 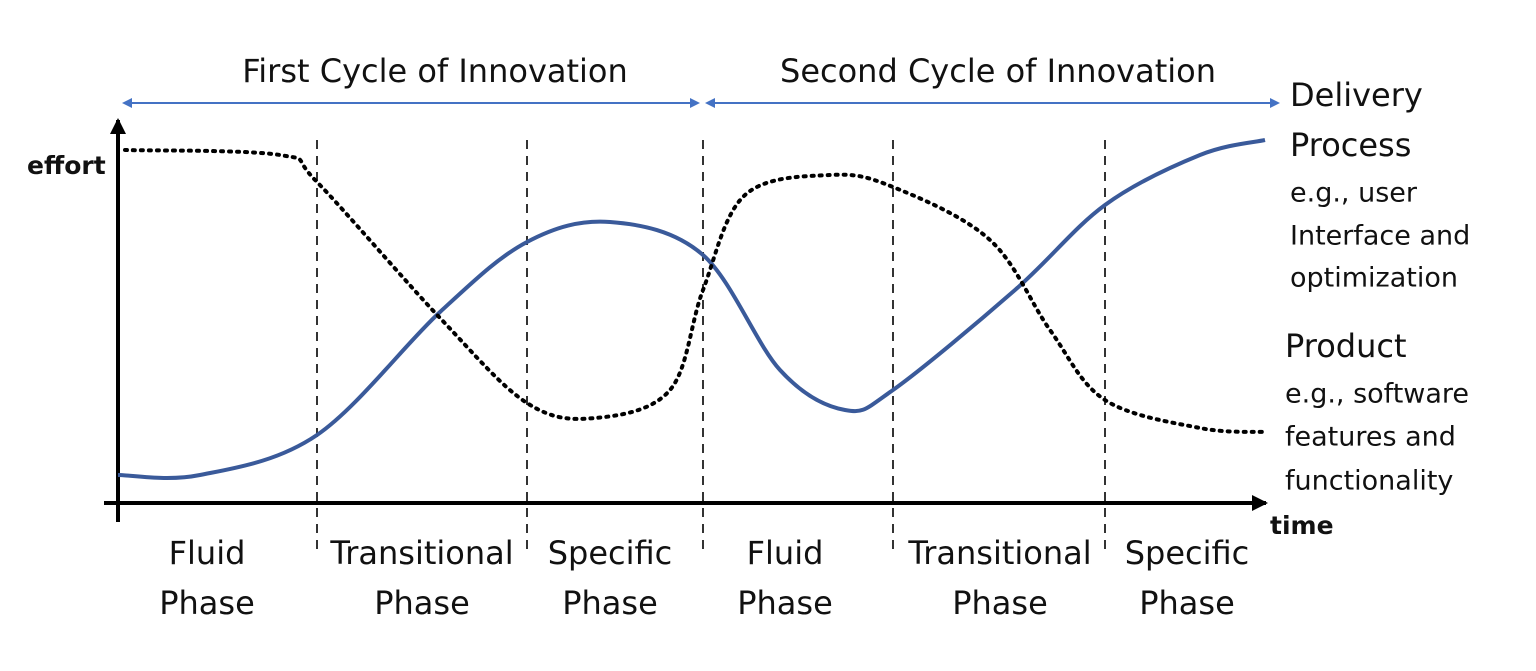 I want to click on cycle-label: Second Cycle of Innovation, so click(x=998, y=71).